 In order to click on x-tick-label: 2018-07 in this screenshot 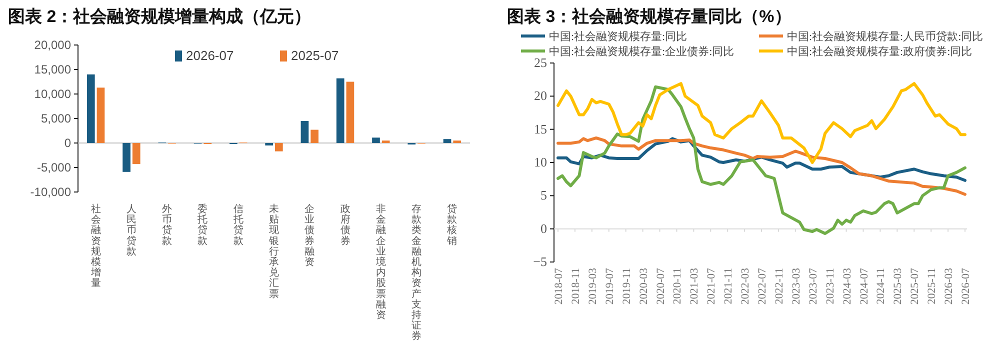, I will do `click(559, 286)`.